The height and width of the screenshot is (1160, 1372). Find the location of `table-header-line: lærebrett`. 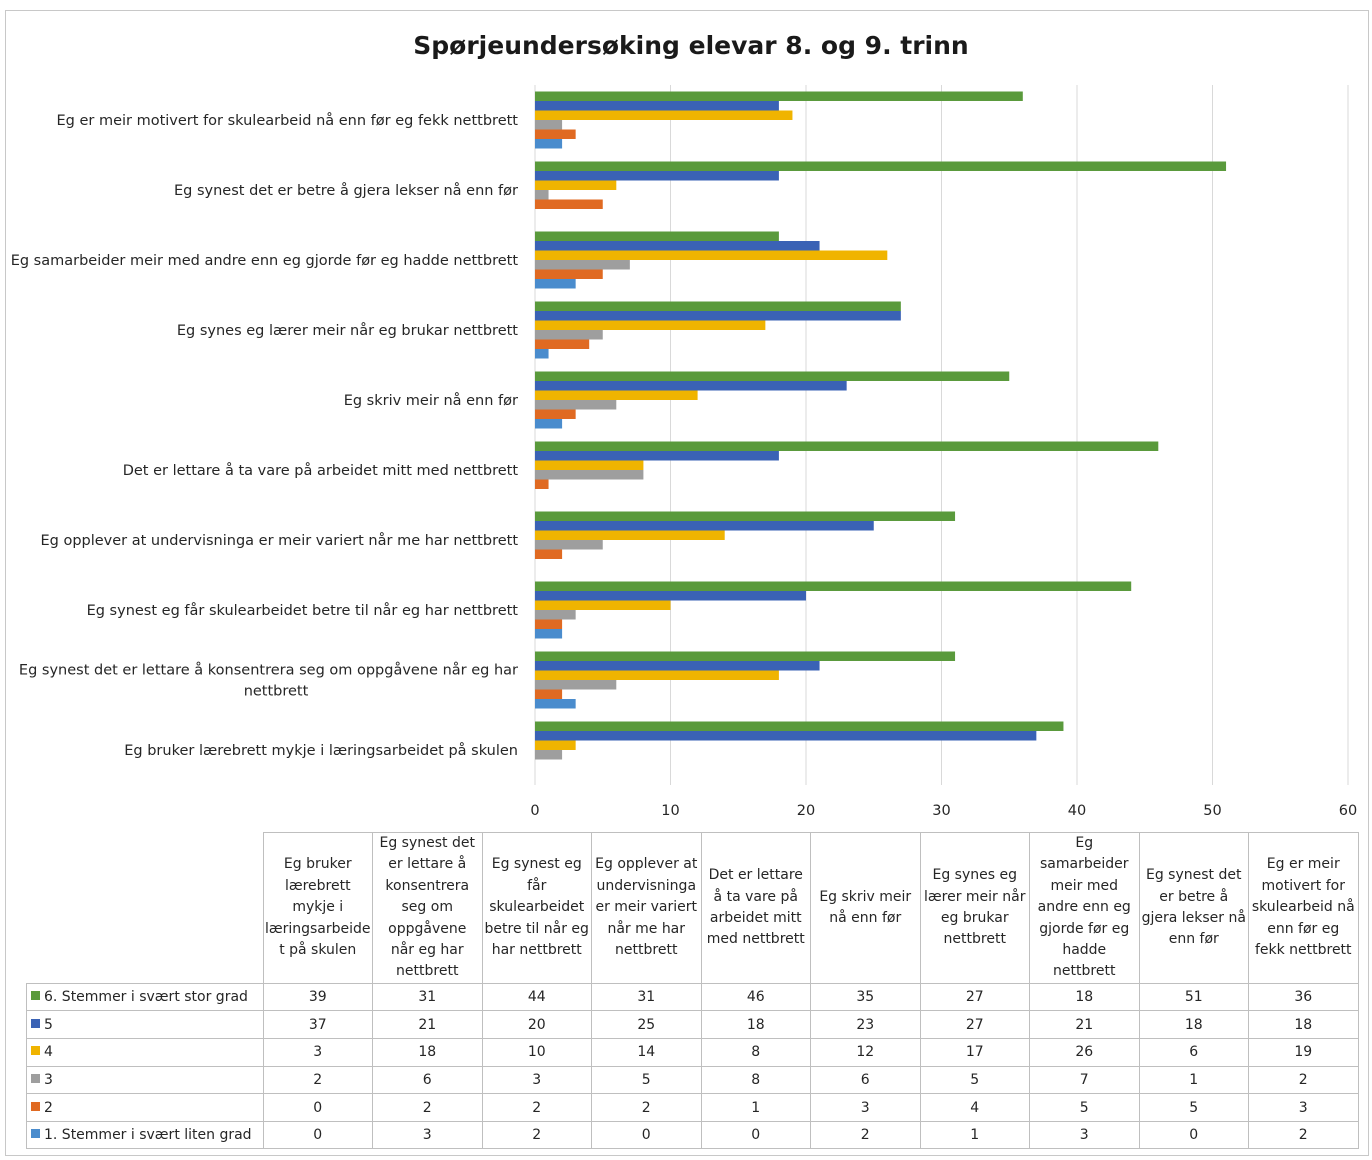

table-header-line: lærebrett is located at coordinates (317, 885).